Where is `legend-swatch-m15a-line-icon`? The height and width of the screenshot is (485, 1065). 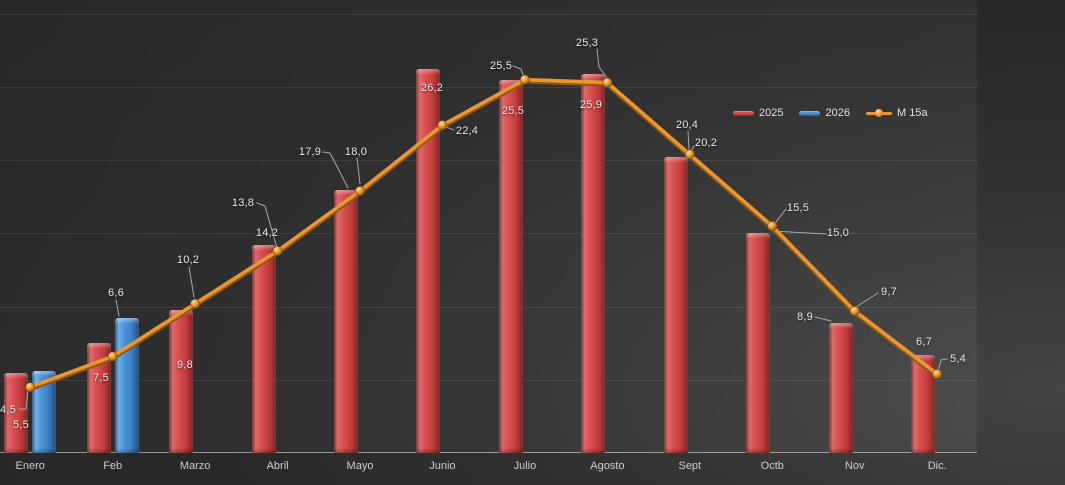 legend-swatch-m15a-line-icon is located at coordinates (878, 113).